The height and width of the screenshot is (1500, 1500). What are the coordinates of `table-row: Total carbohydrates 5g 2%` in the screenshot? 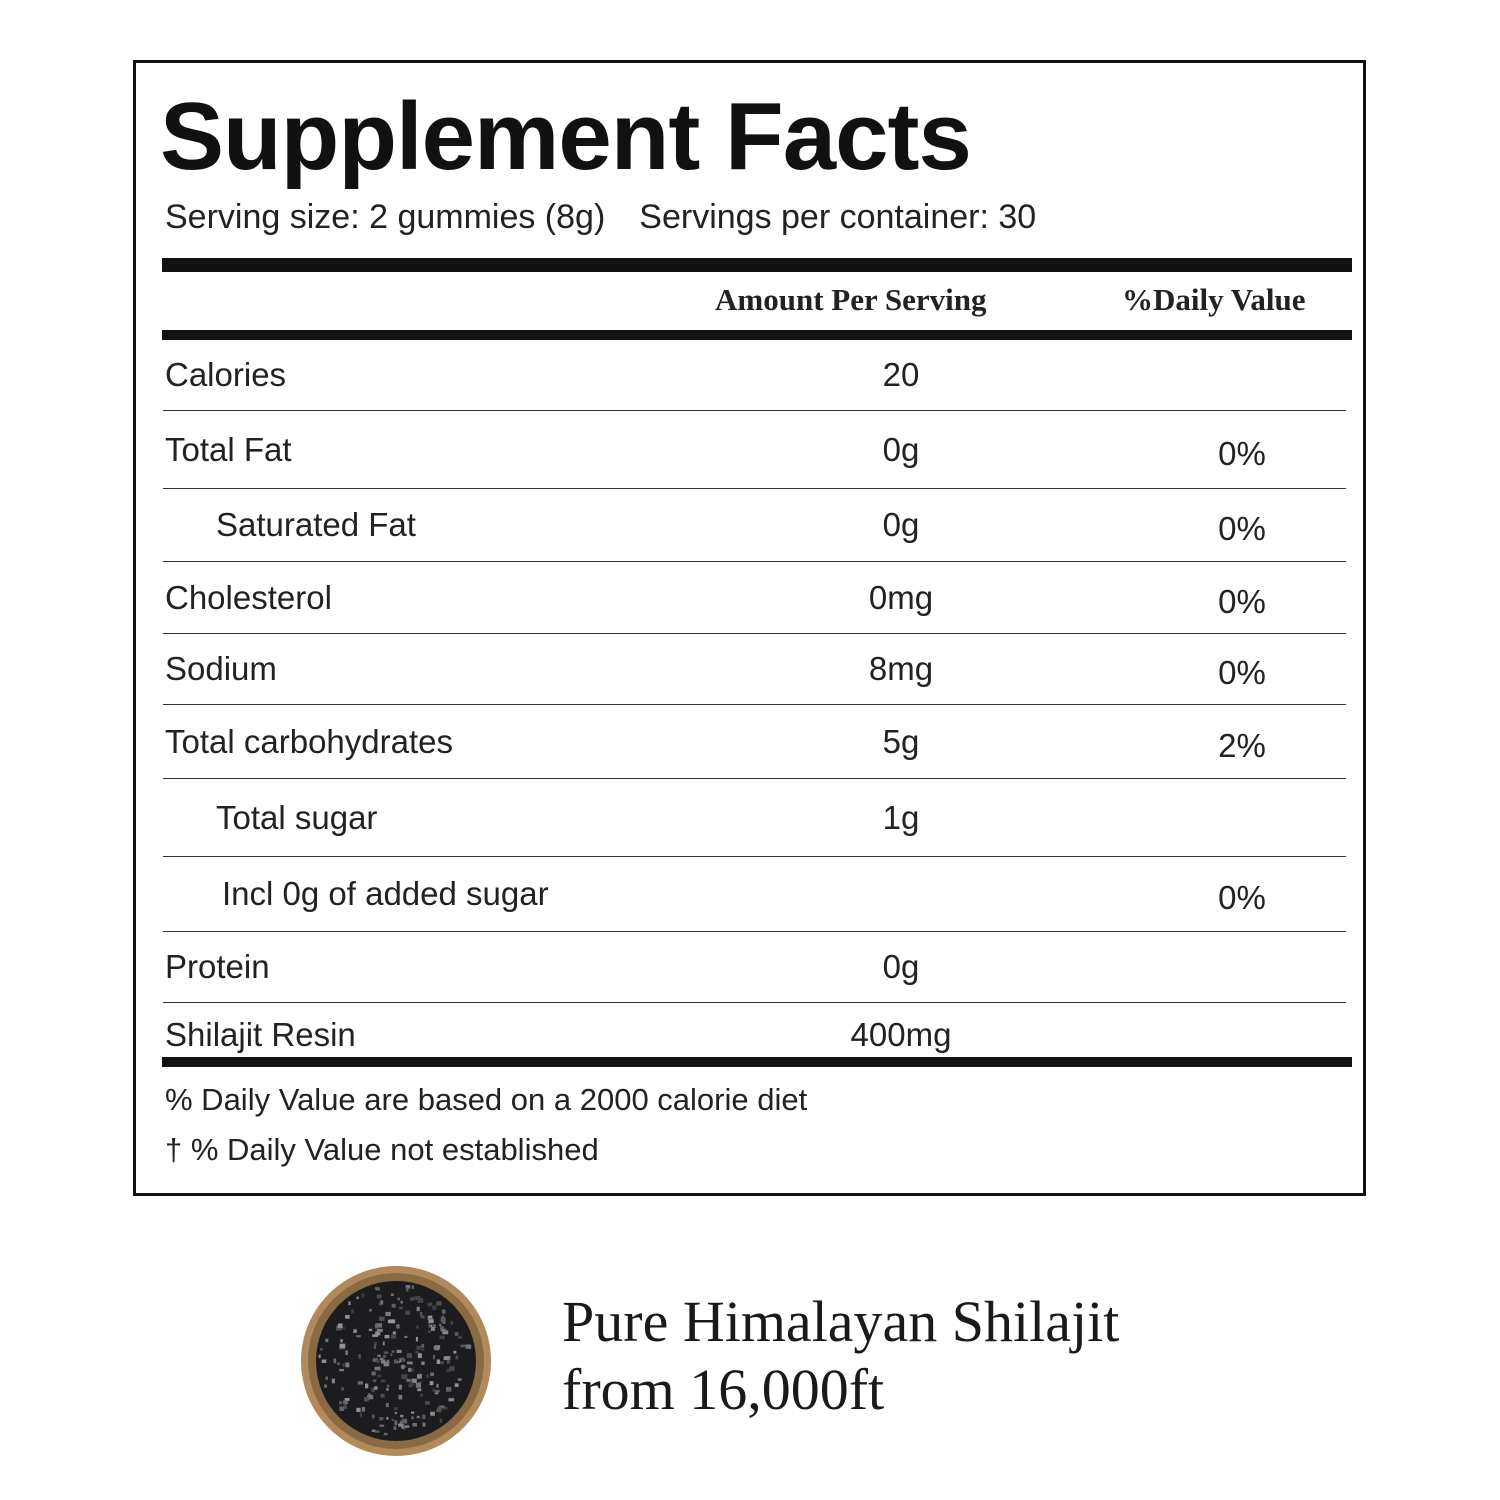 It's located at (754, 742).